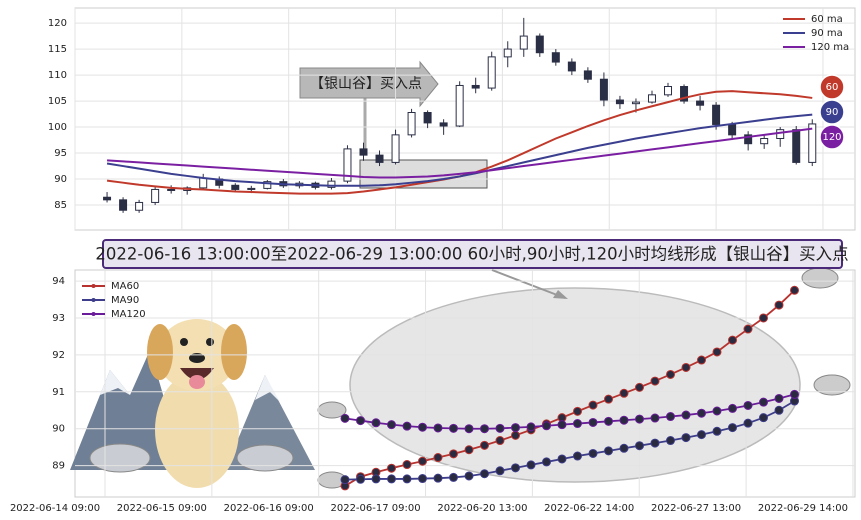  Describe the element at coordinates (589, 508) in the screenshot. I see `x-tick-label: 2022-06-22 14:00` at that location.